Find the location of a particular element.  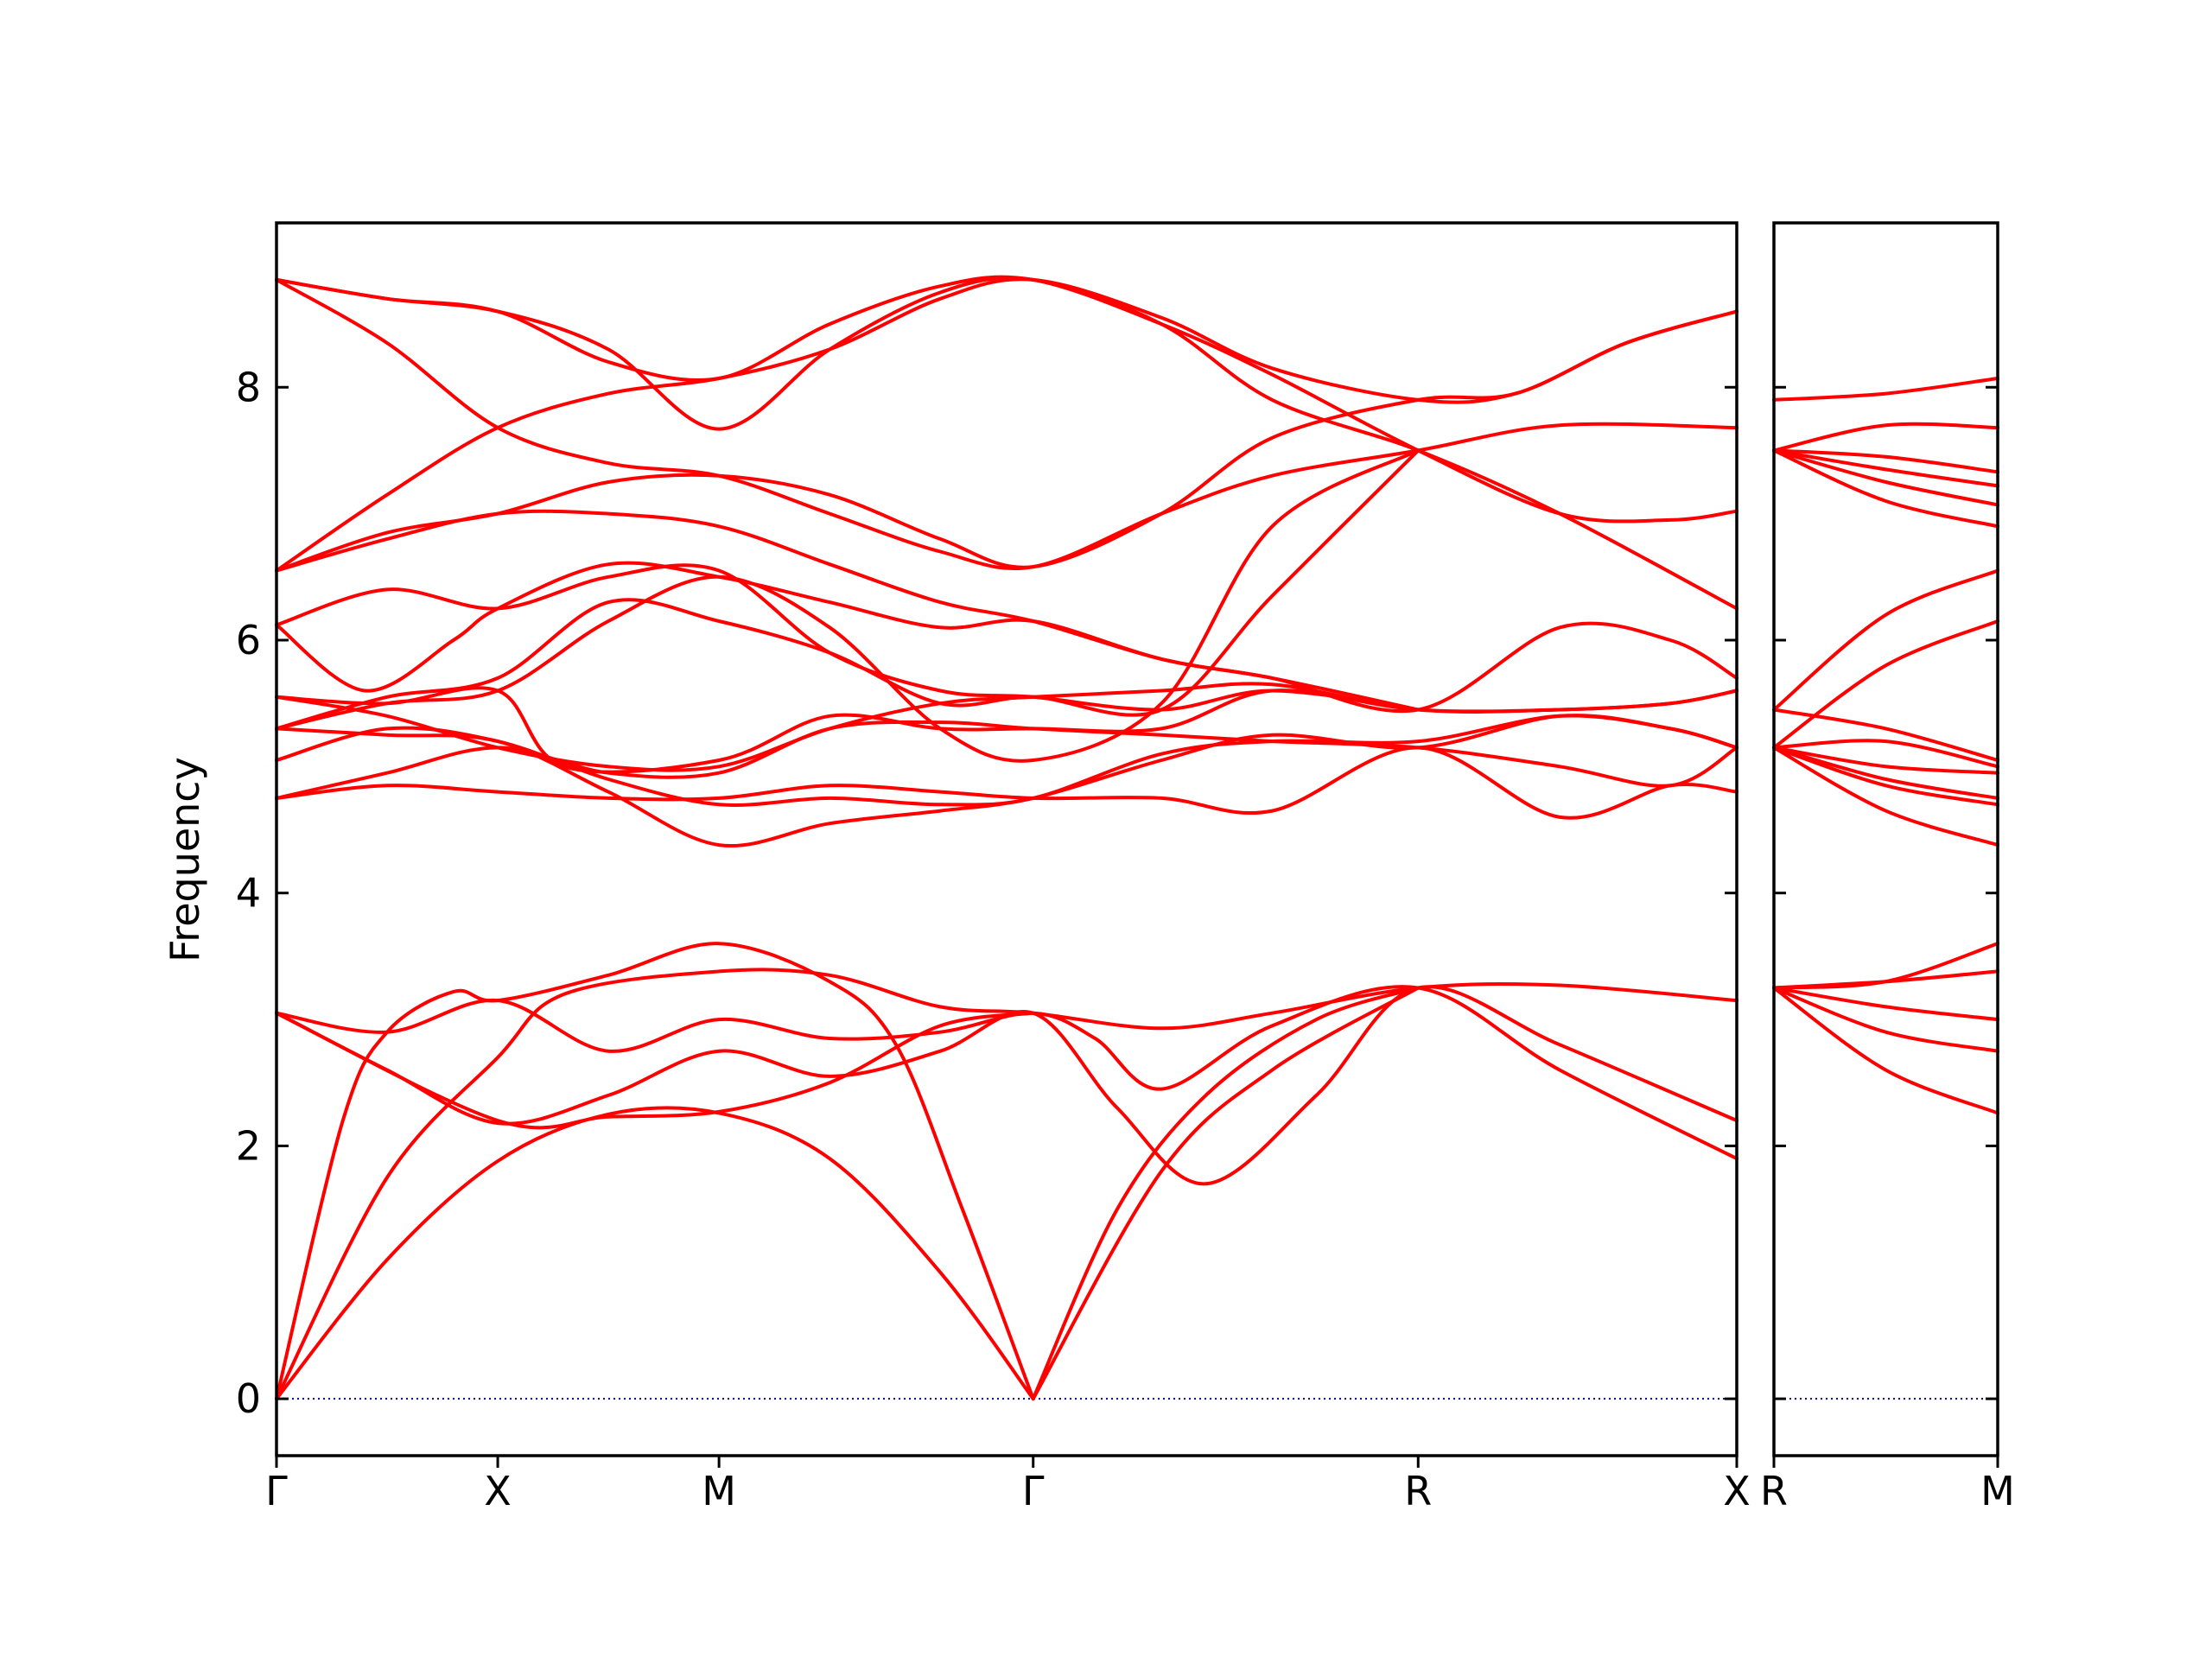

y-tick-label: 6 is located at coordinates (248, 640).